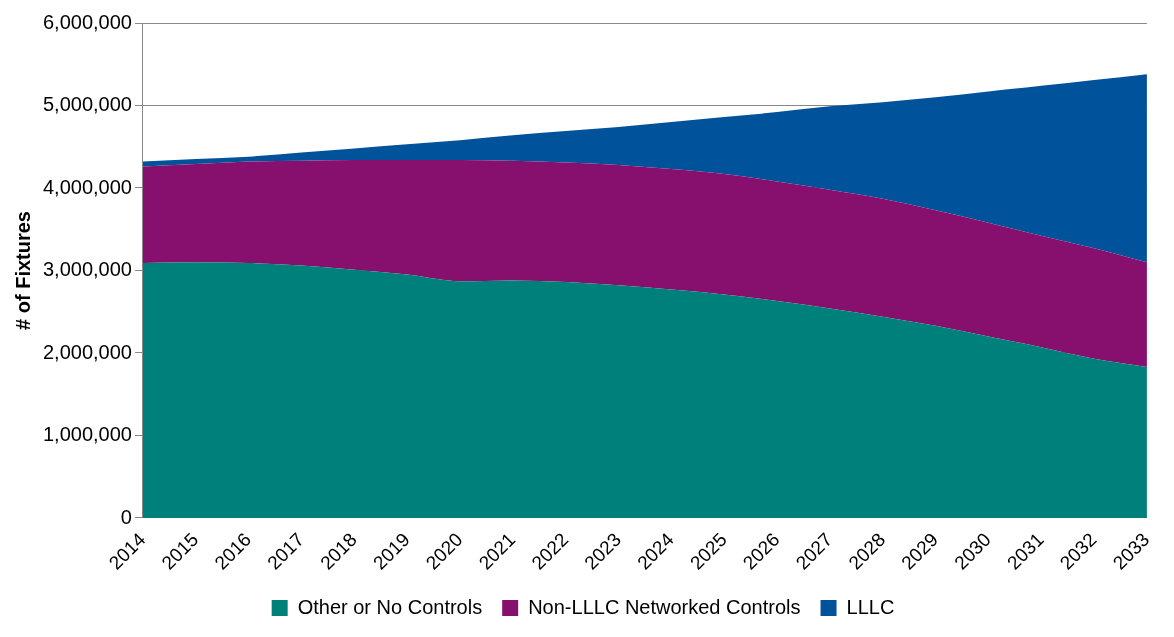  I want to click on y-tick-label: 3,000,000, so click(87, 269).